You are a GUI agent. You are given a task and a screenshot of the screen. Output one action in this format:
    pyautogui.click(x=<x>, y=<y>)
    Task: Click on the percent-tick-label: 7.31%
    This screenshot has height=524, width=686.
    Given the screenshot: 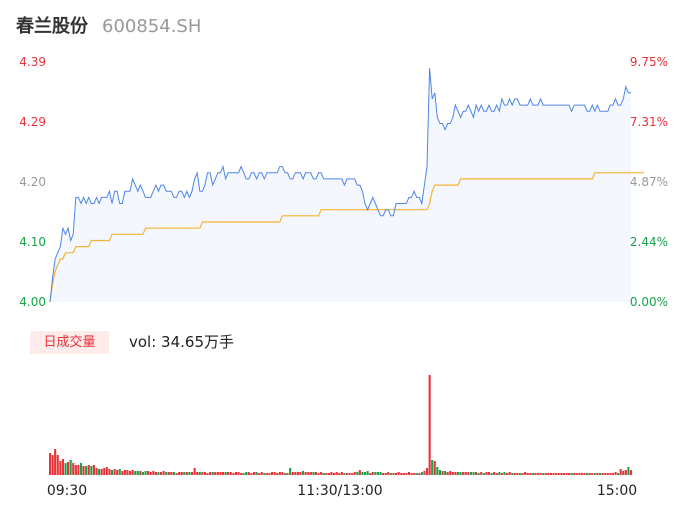 What is the action you would take?
    pyautogui.click(x=649, y=122)
    